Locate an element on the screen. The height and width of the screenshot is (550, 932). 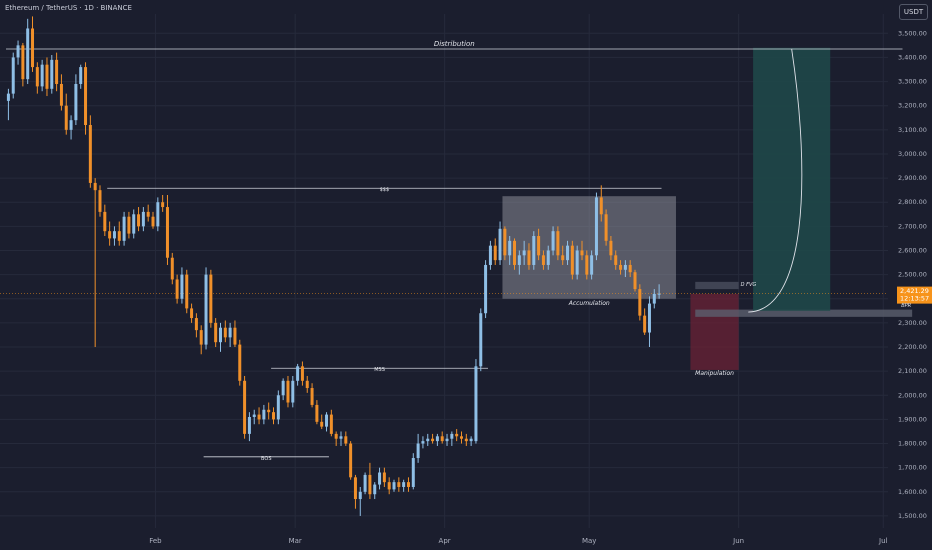
zone-label: Manipulation is located at coordinates (714, 373).